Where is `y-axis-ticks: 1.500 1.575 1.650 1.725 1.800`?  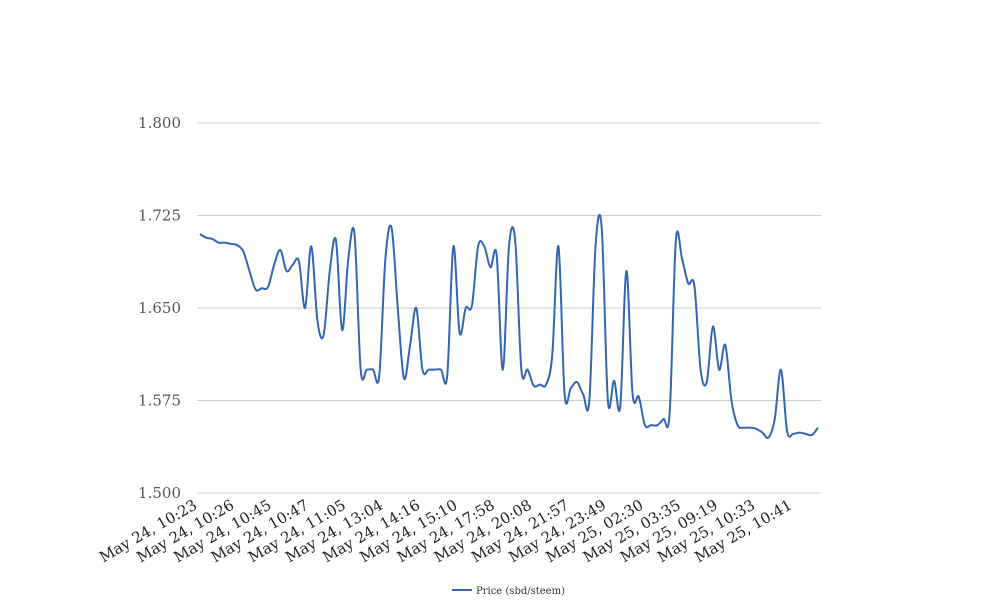
y-axis-ticks: 1.500 1.575 1.650 1.725 1.800 is located at coordinates (159, 308).